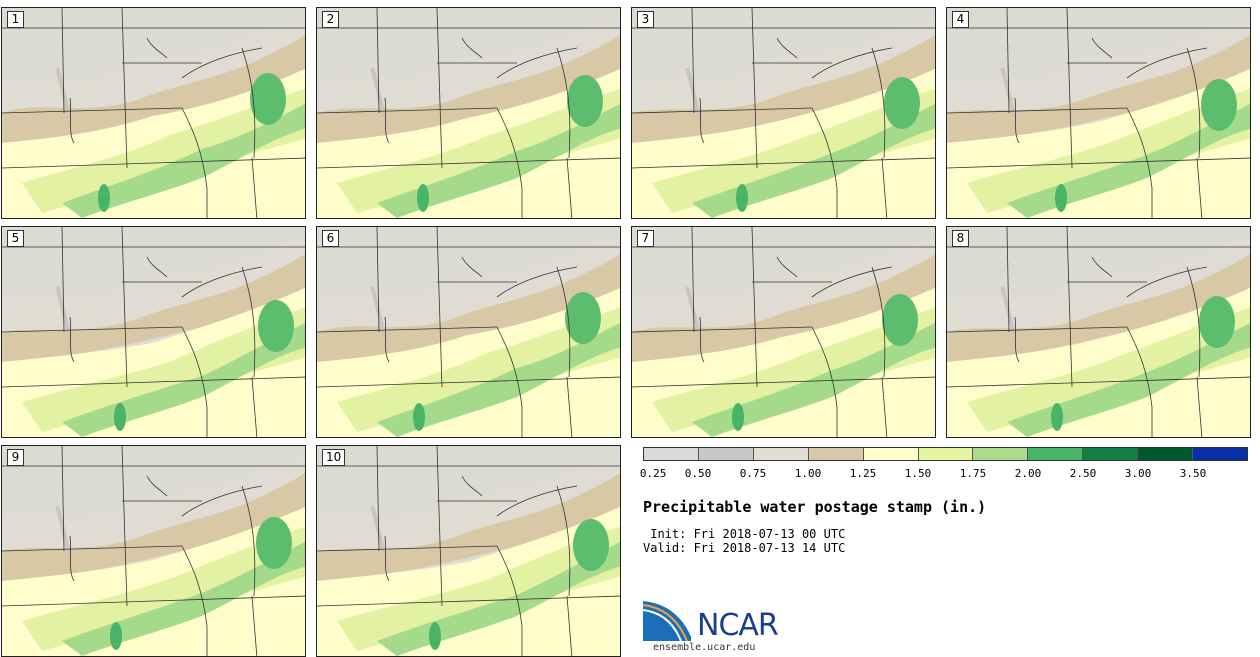 The image size is (1260, 657). I want to click on ncar-logo-icon, so click(667, 621).